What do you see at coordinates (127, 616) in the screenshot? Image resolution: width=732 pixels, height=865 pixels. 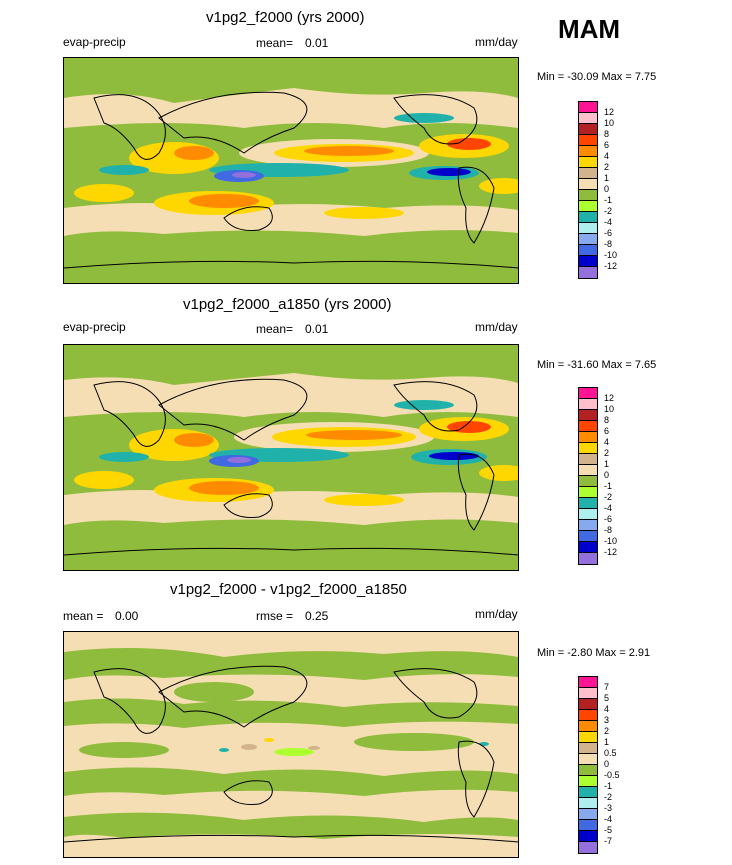 I see `panel3-mean-value: 0.00` at bounding box center [127, 616].